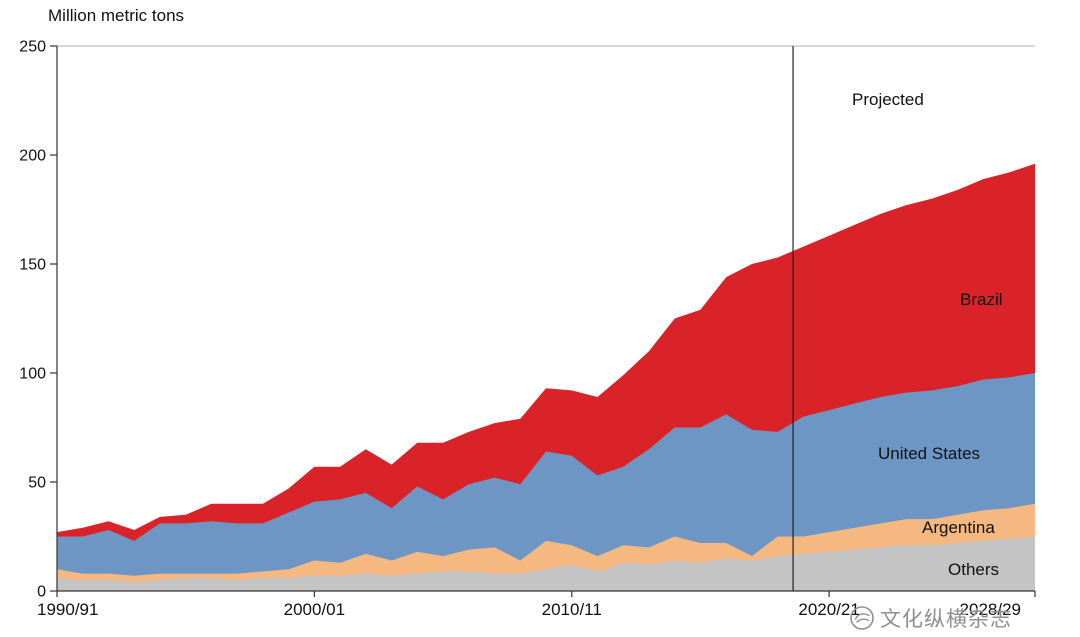 This screenshot has height=637, width=1080. Describe the element at coordinates (536, 605) in the screenshot. I see `x-axis-ticks: 1990/91 2000/01 2010/11 2020/21 2028/29` at that location.